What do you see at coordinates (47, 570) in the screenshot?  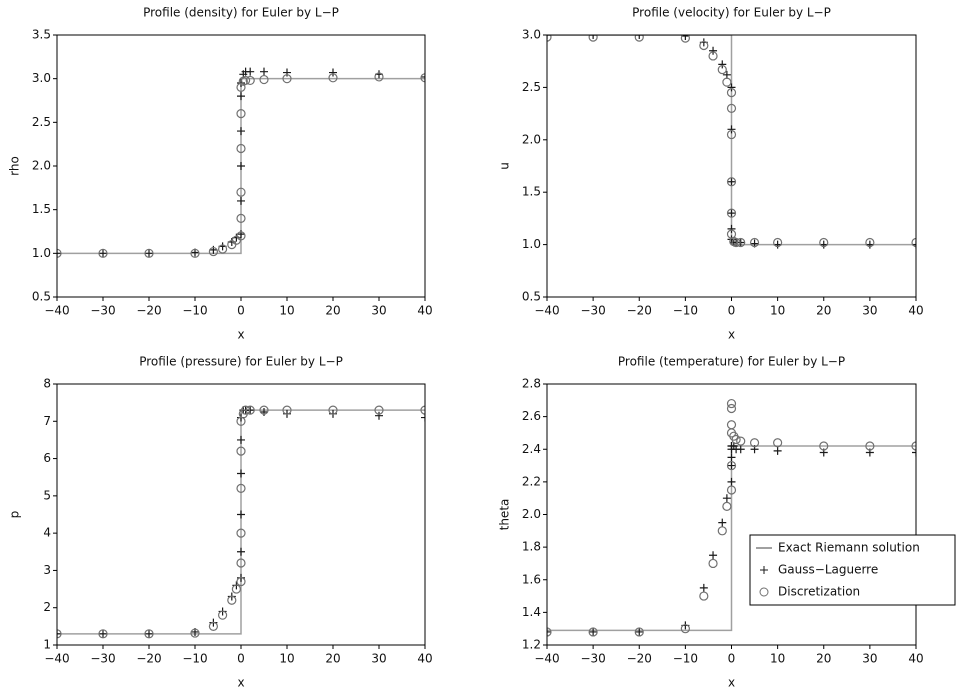 I see `y-tick-label: 3` at bounding box center [47, 570].